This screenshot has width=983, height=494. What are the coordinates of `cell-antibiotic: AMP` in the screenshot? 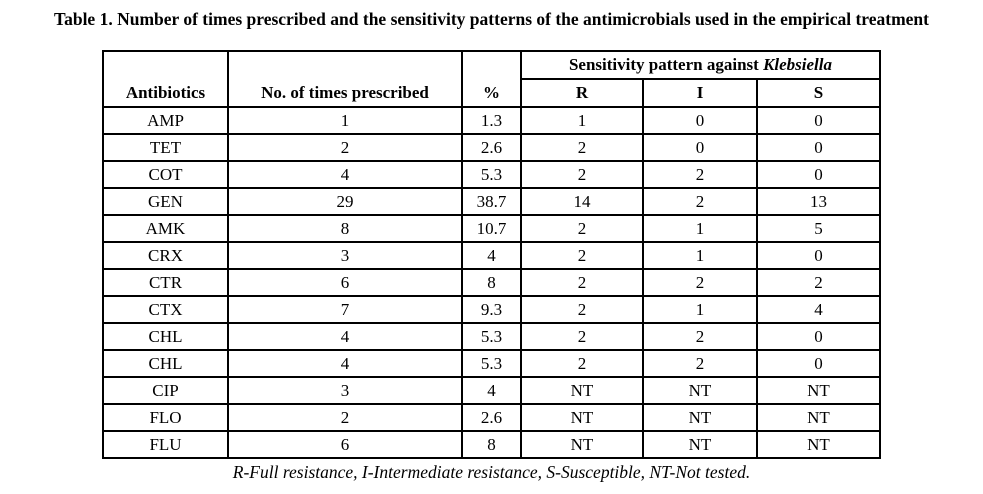 It's located at (165, 120).